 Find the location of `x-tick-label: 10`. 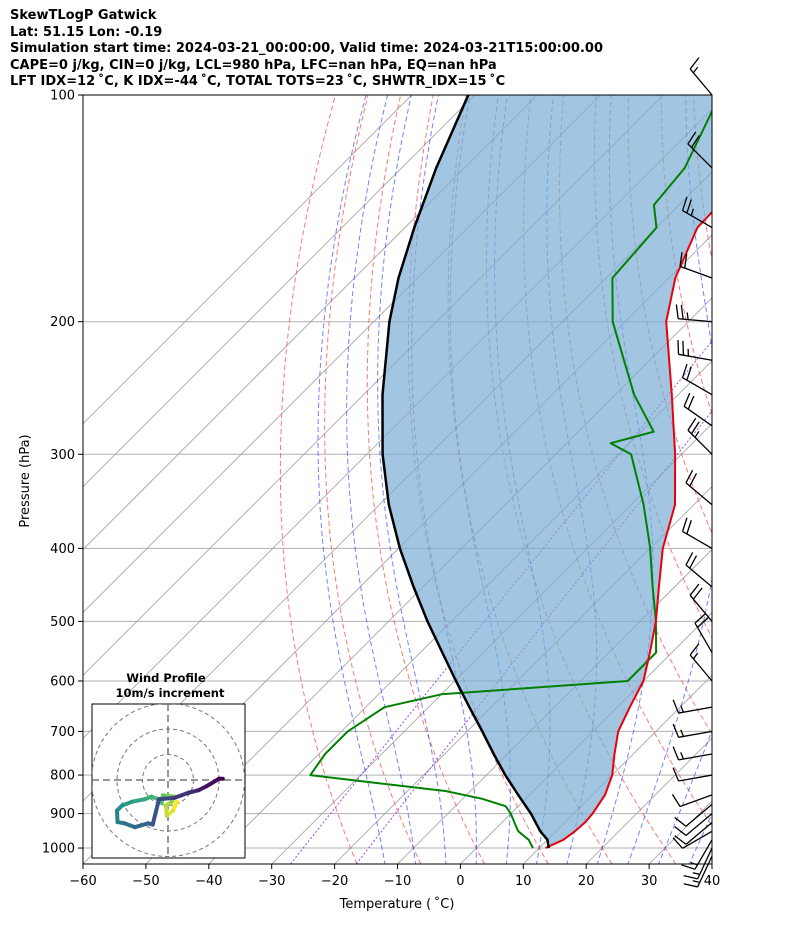

x-tick-label: 10 is located at coordinates (523, 881).